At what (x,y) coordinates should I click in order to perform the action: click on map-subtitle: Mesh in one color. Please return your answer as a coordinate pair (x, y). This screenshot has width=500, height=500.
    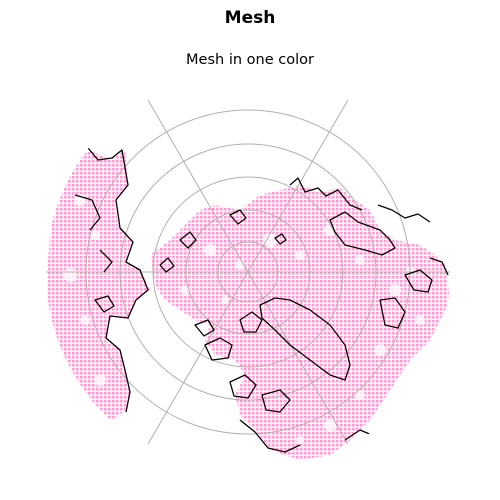
    Looking at the image, I should click on (250, 60).